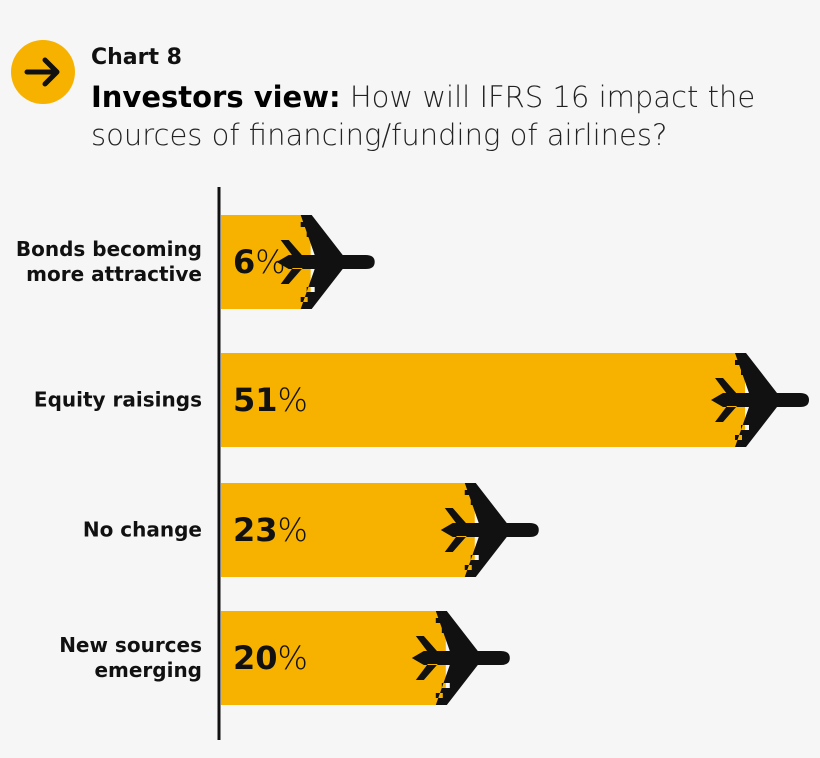 The image size is (820, 758). What do you see at coordinates (216, 97) in the screenshot?
I see `title-lead: Investors view:` at bounding box center [216, 97].